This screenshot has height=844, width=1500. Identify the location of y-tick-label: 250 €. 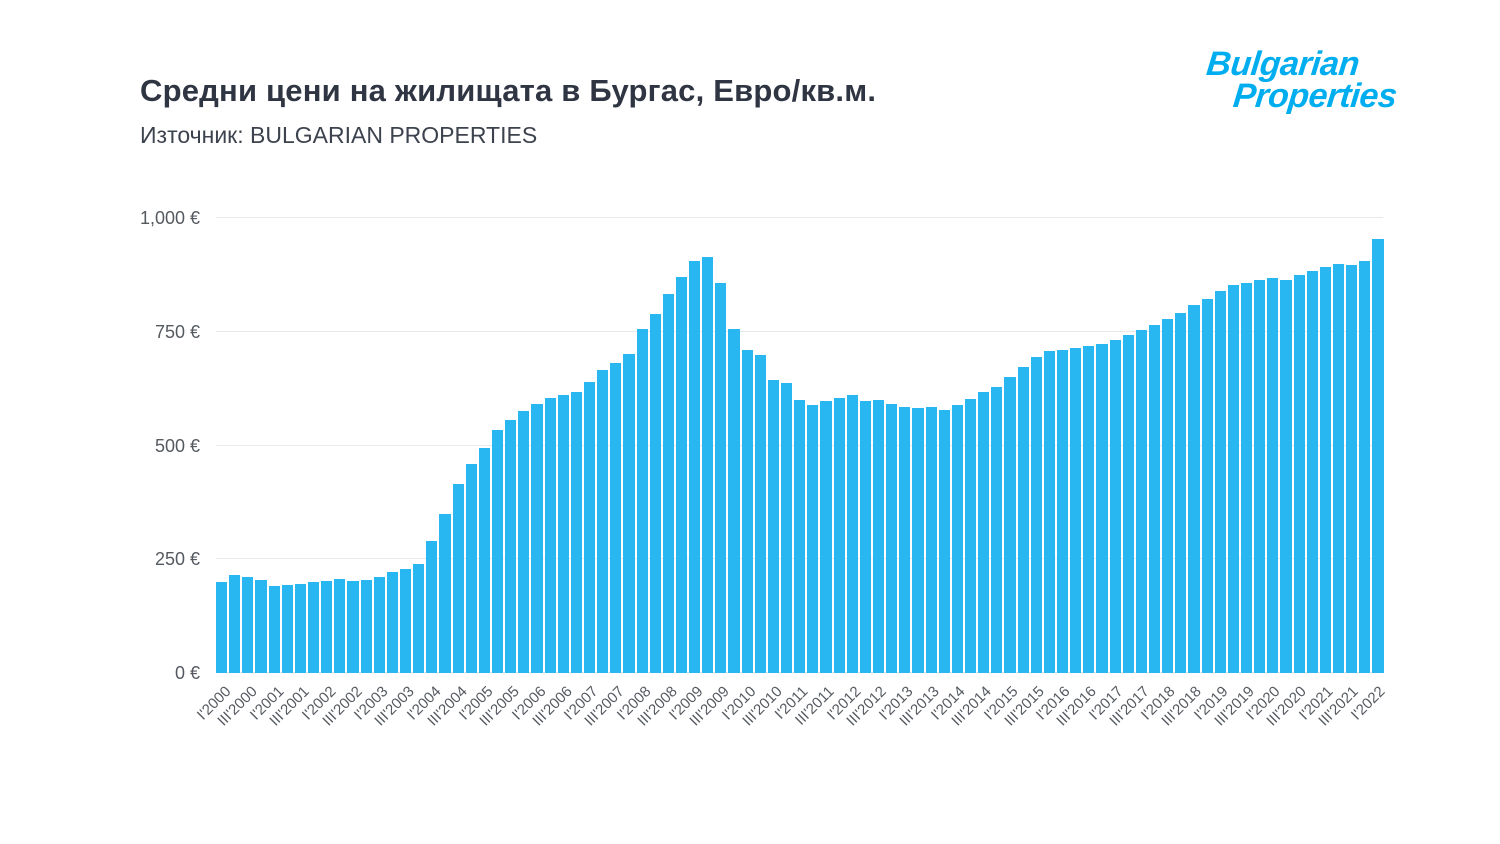
(177, 559).